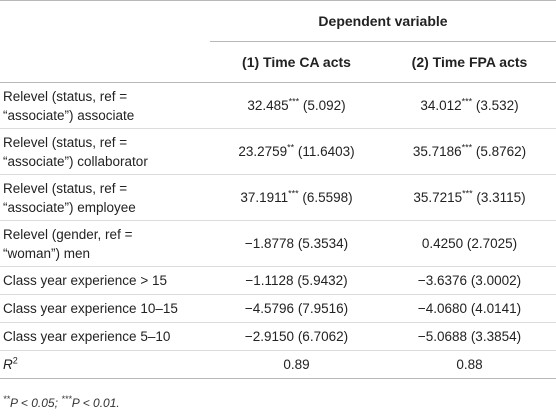 The width and height of the screenshot is (556, 420). Describe the element at coordinates (264, 197) in the screenshot. I see `ca-value-cell-coef: 37.1911` at that location.